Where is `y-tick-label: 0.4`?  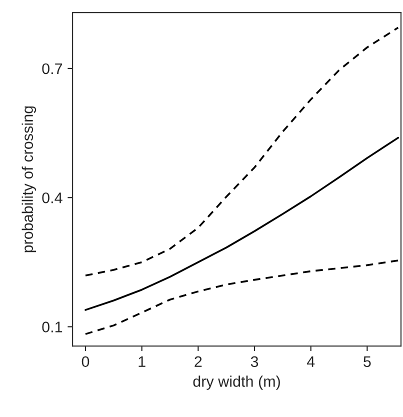 y-tick-label: 0.4 is located at coordinates (52, 198).